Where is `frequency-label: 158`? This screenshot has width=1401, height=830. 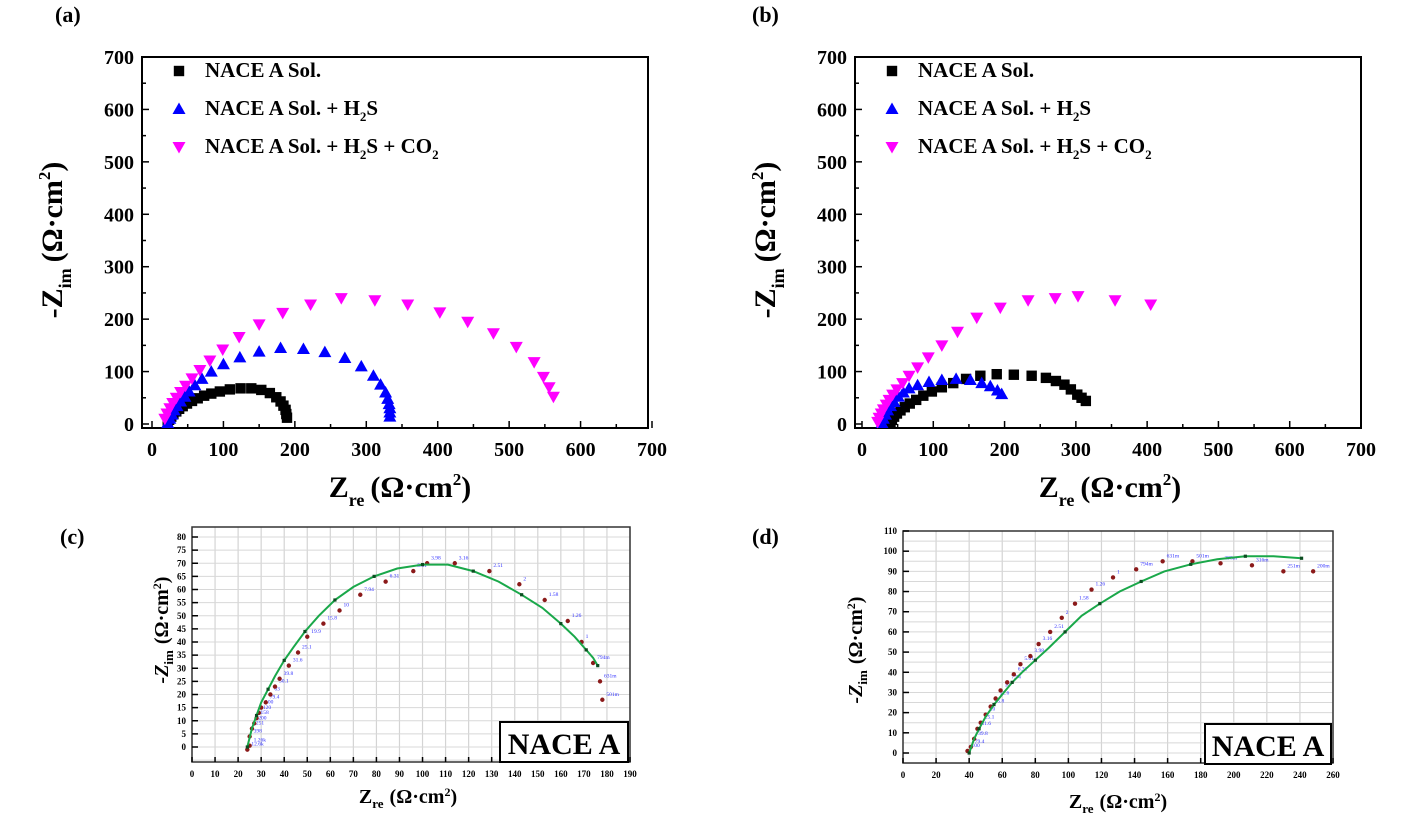 frequency-label: 158 is located at coordinates (265, 713).